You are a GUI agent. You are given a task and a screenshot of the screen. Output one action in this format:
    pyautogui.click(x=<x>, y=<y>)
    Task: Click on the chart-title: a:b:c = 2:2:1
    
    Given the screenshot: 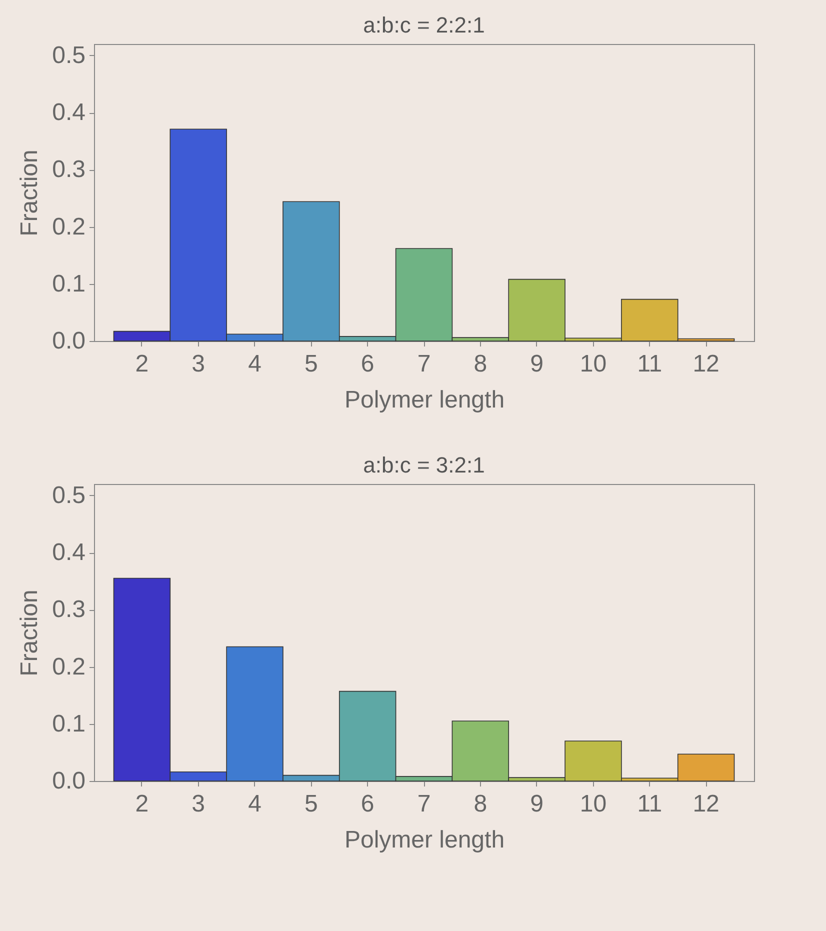 What is the action you would take?
    pyautogui.click(x=424, y=25)
    